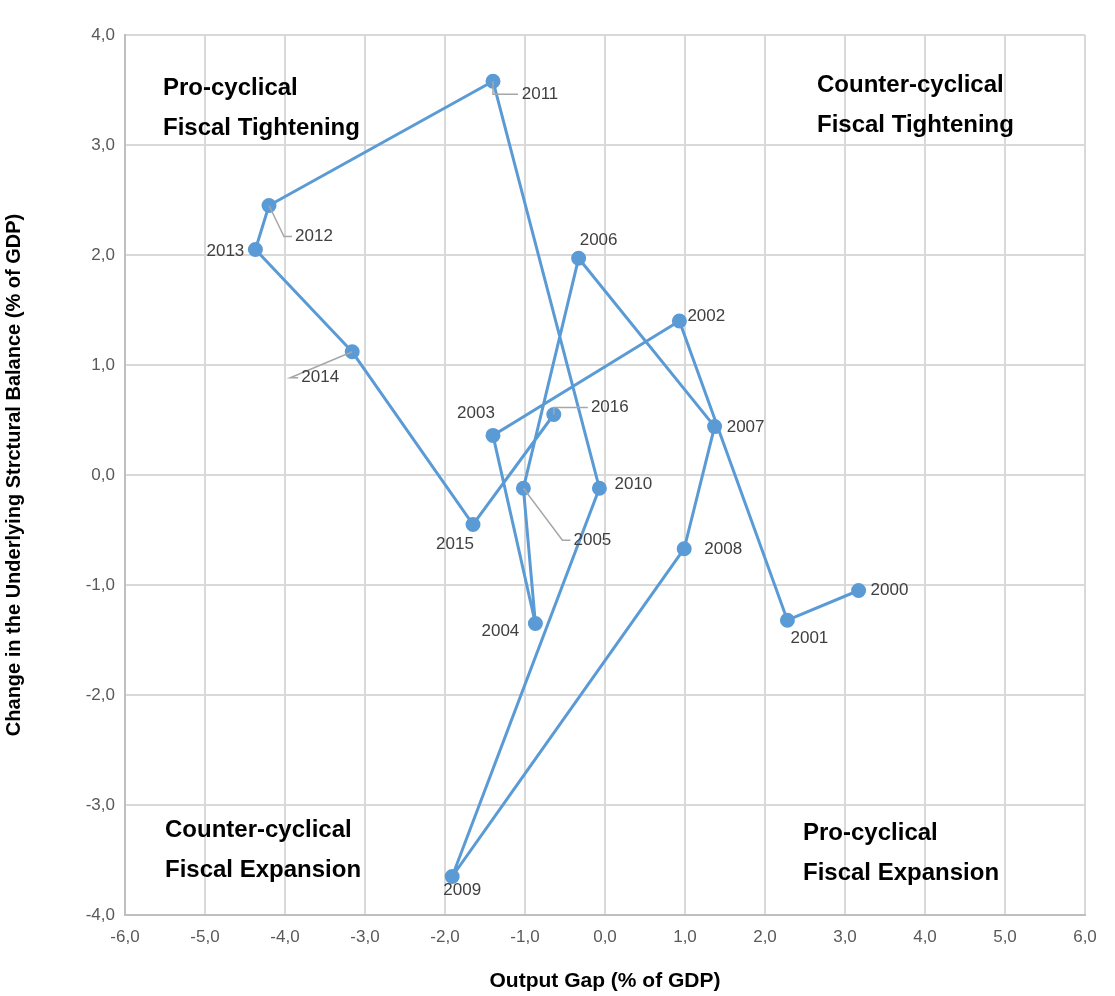 Image resolution: width=1115 pixels, height=996 pixels. Describe the element at coordinates (103, 144) in the screenshot. I see `y-tick-label: 3,0` at that location.